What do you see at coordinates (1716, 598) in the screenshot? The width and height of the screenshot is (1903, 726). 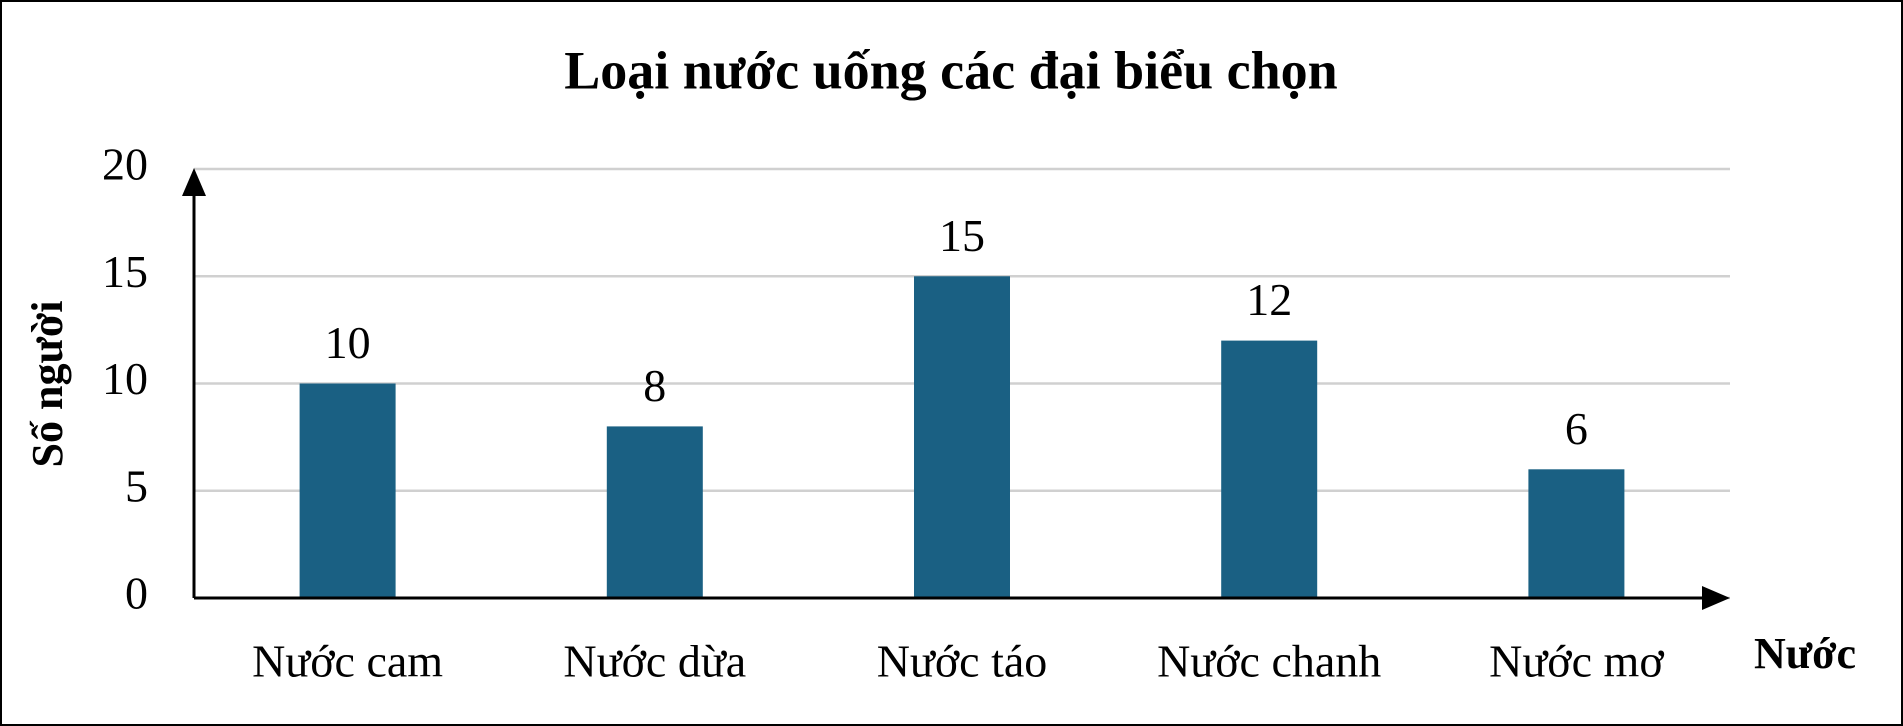 I see `x-axis-arrow` at bounding box center [1716, 598].